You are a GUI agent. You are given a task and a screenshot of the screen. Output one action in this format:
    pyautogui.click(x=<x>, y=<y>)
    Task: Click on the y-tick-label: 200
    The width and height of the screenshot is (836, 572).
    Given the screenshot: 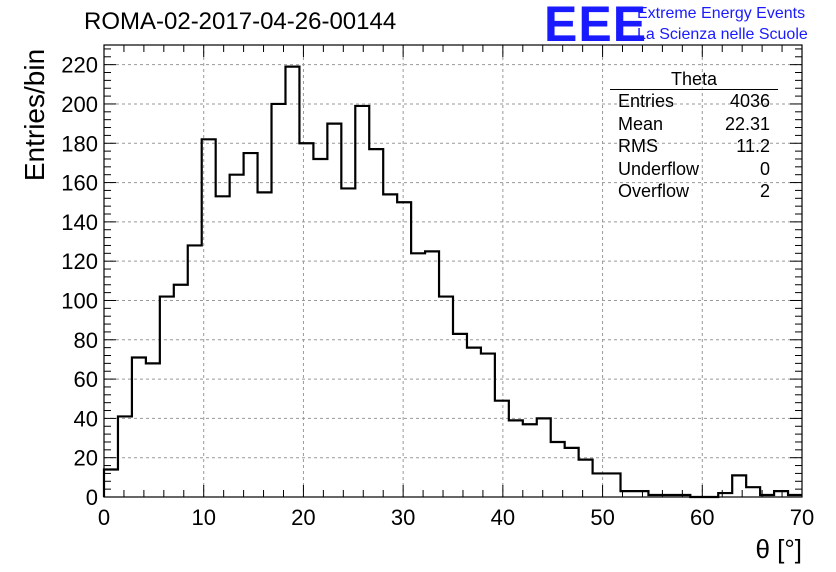 What is the action you would take?
    pyautogui.click(x=79, y=104)
    